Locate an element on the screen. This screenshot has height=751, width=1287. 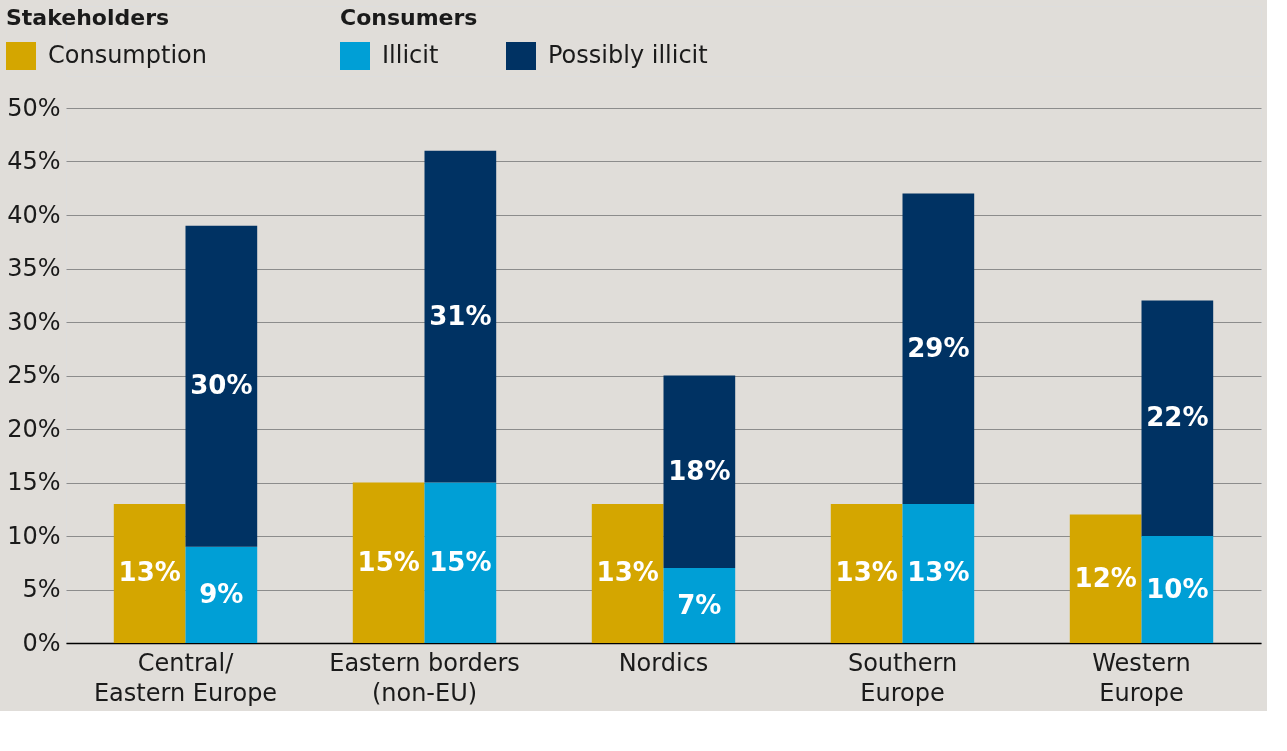
text: Stakeholders is located at coordinates (88, 17).